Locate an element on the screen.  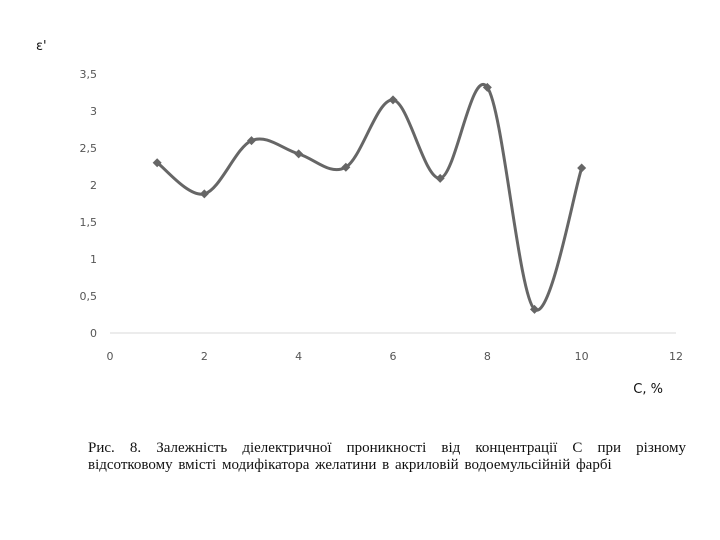
x-tick-label: 4 is located at coordinates (298, 356).